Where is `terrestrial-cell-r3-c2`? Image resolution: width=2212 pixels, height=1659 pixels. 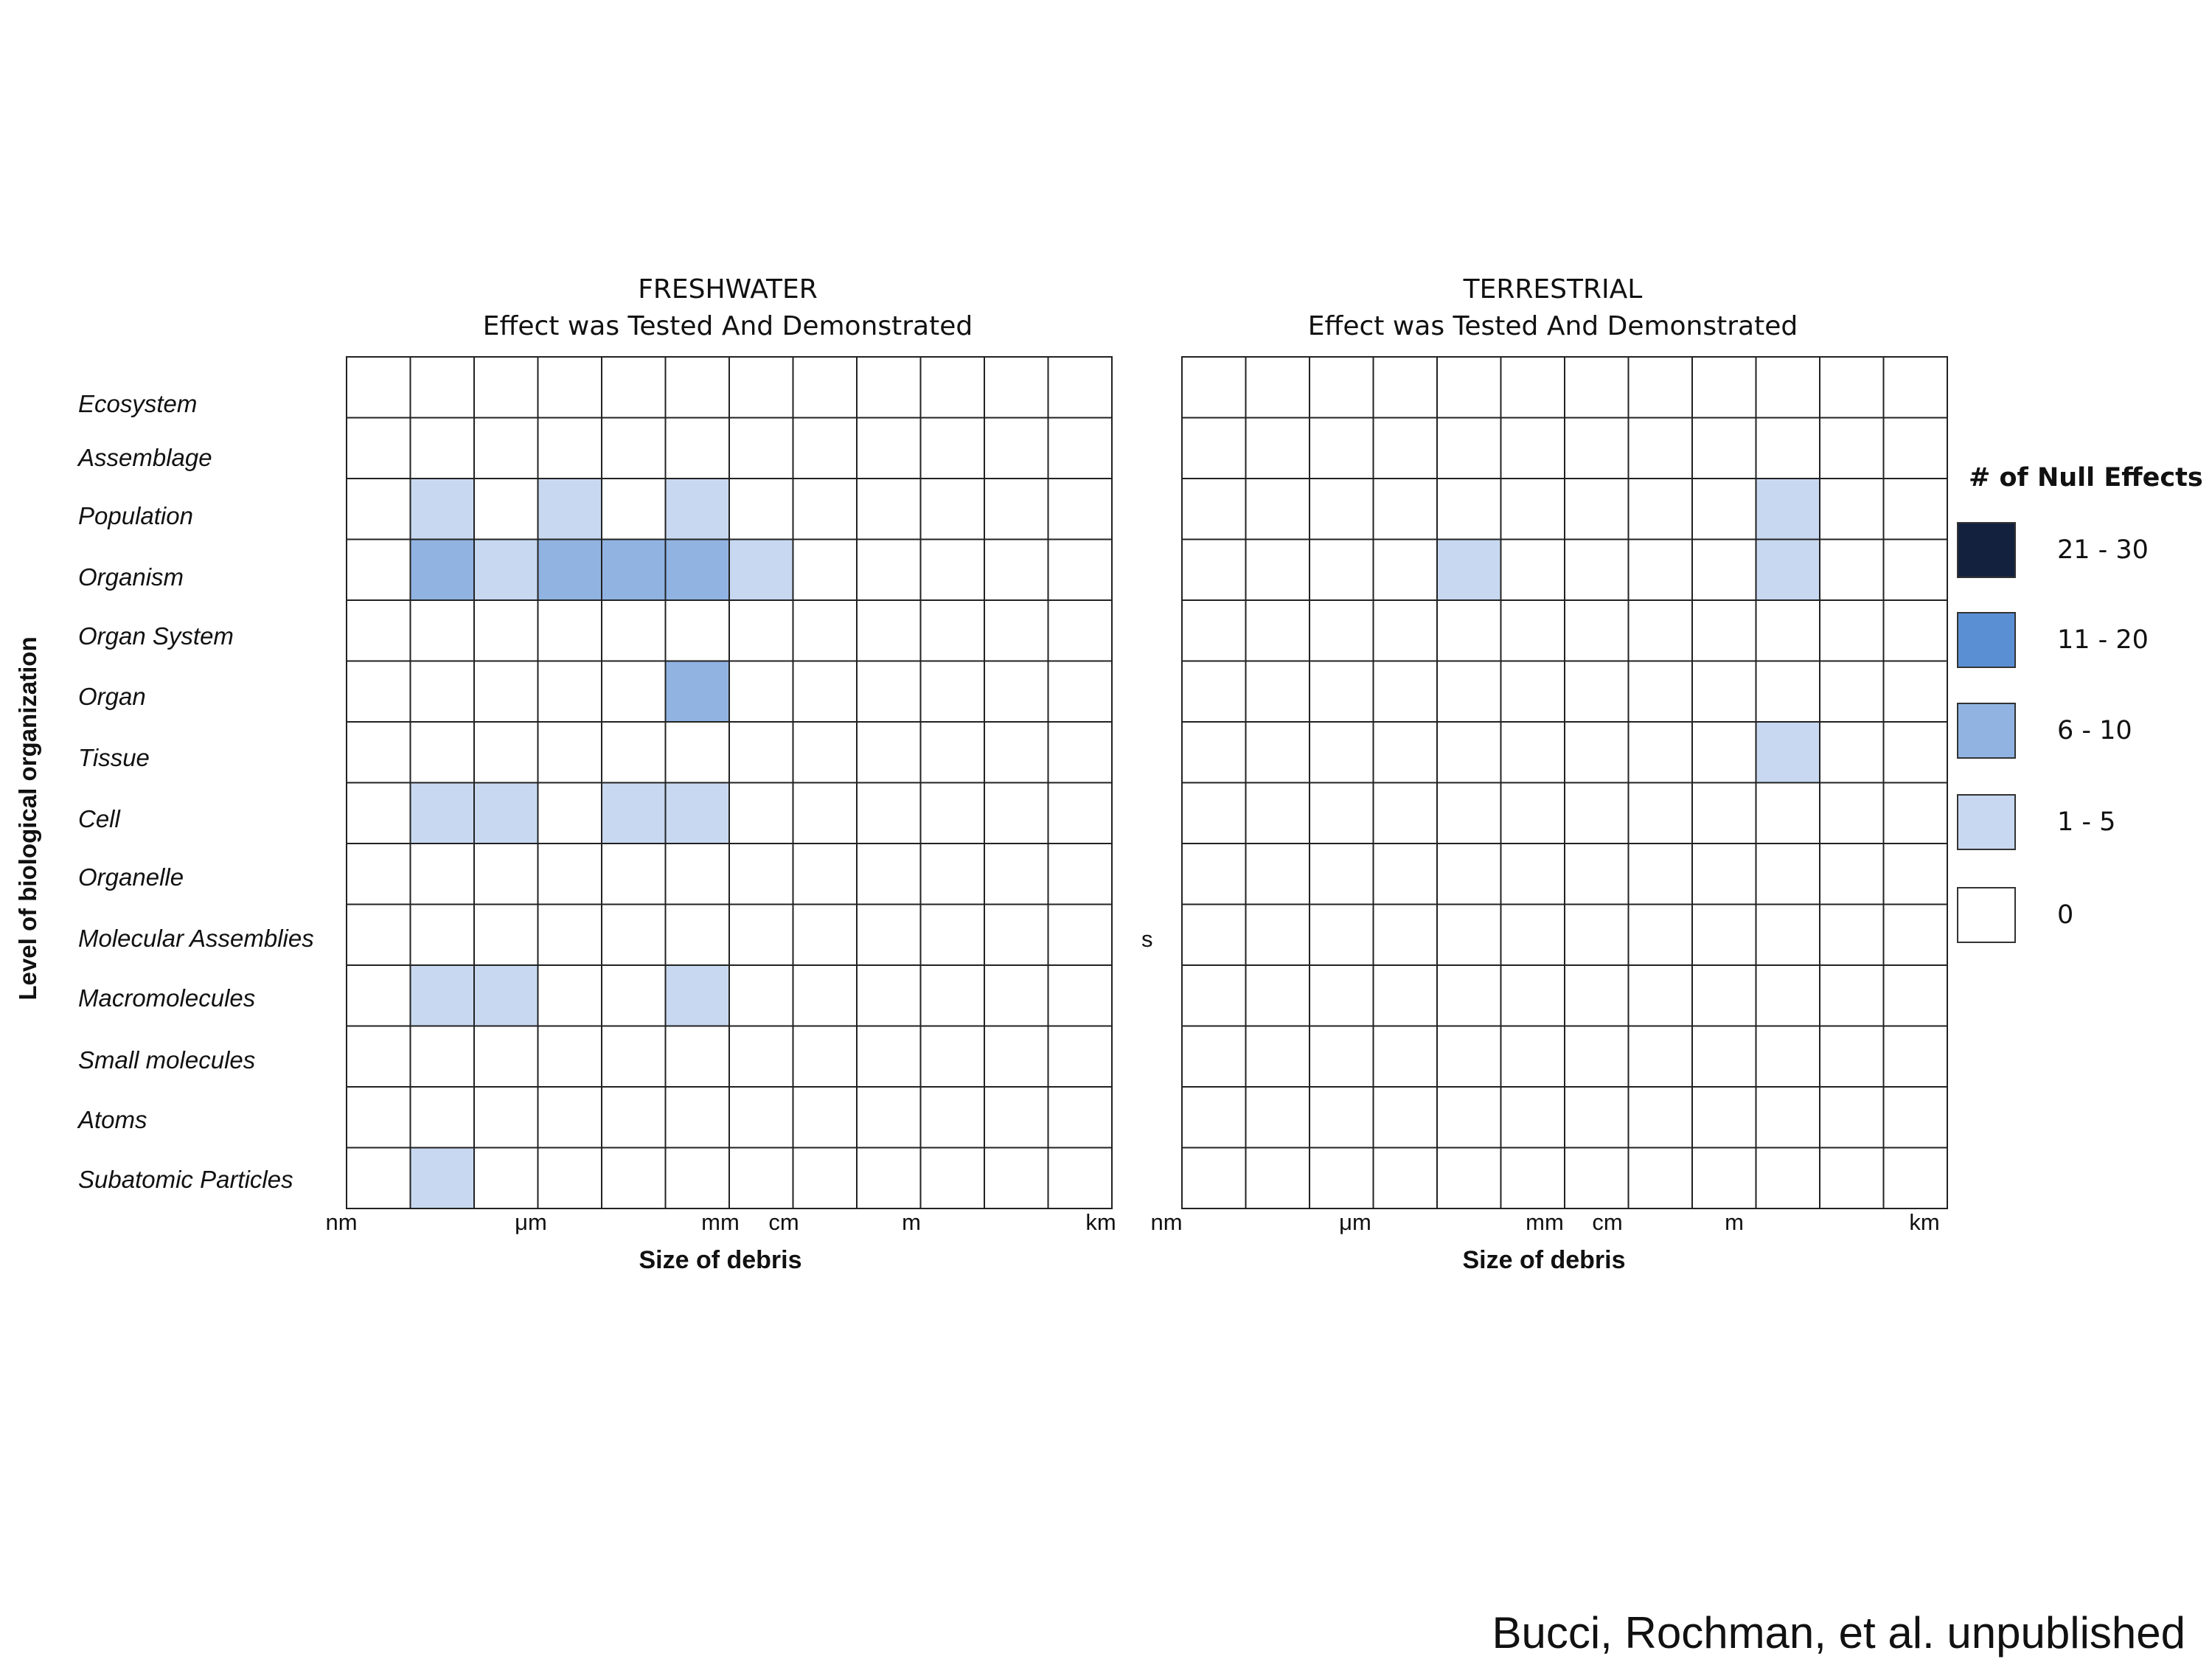
terrestrial-cell-r3-c2 is located at coordinates (1341, 569).